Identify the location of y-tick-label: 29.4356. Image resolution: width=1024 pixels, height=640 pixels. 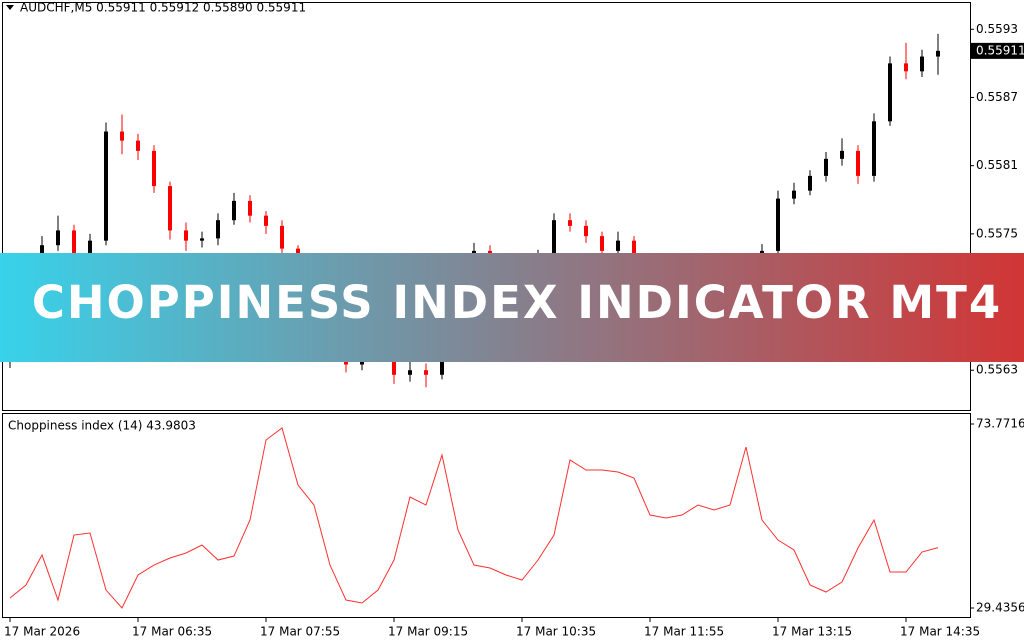
(1000, 608).